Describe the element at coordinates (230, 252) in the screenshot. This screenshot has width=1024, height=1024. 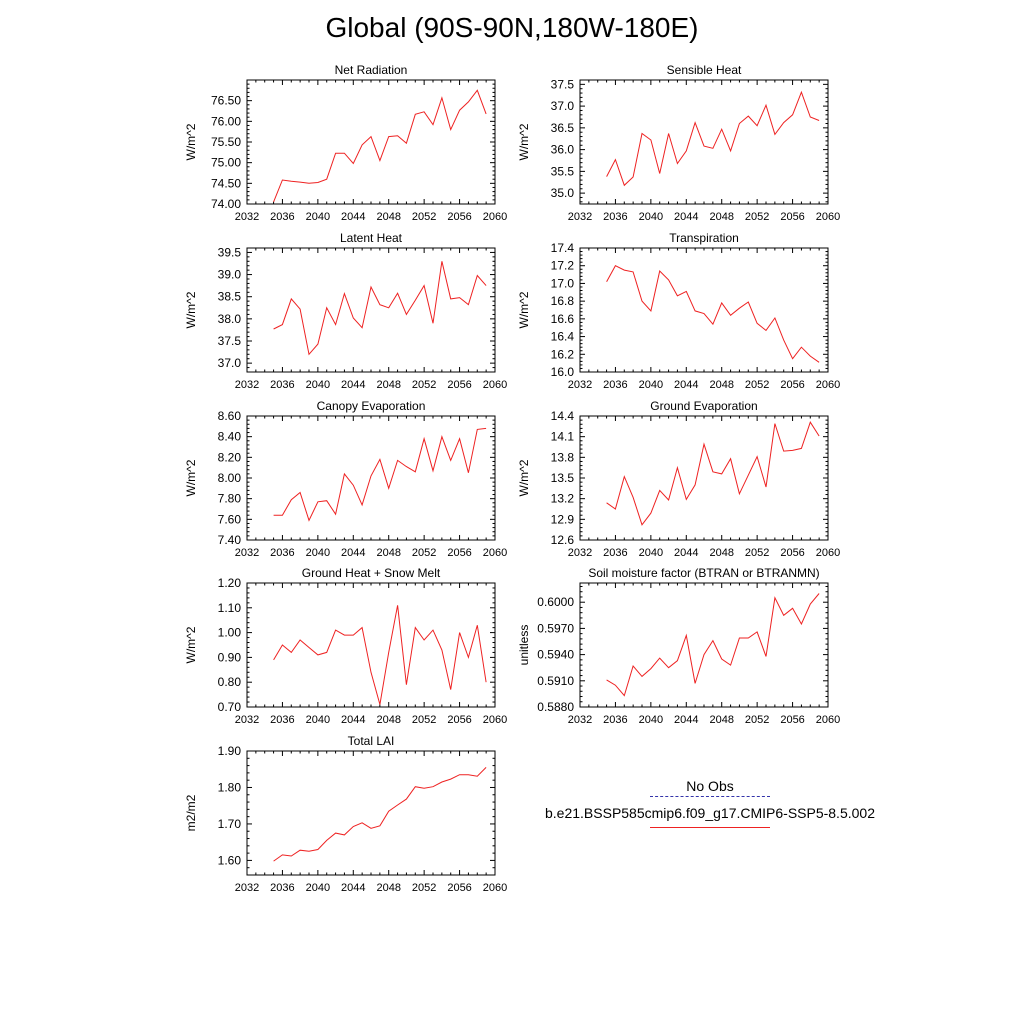
I see `y-tick-label: 39.5` at that location.